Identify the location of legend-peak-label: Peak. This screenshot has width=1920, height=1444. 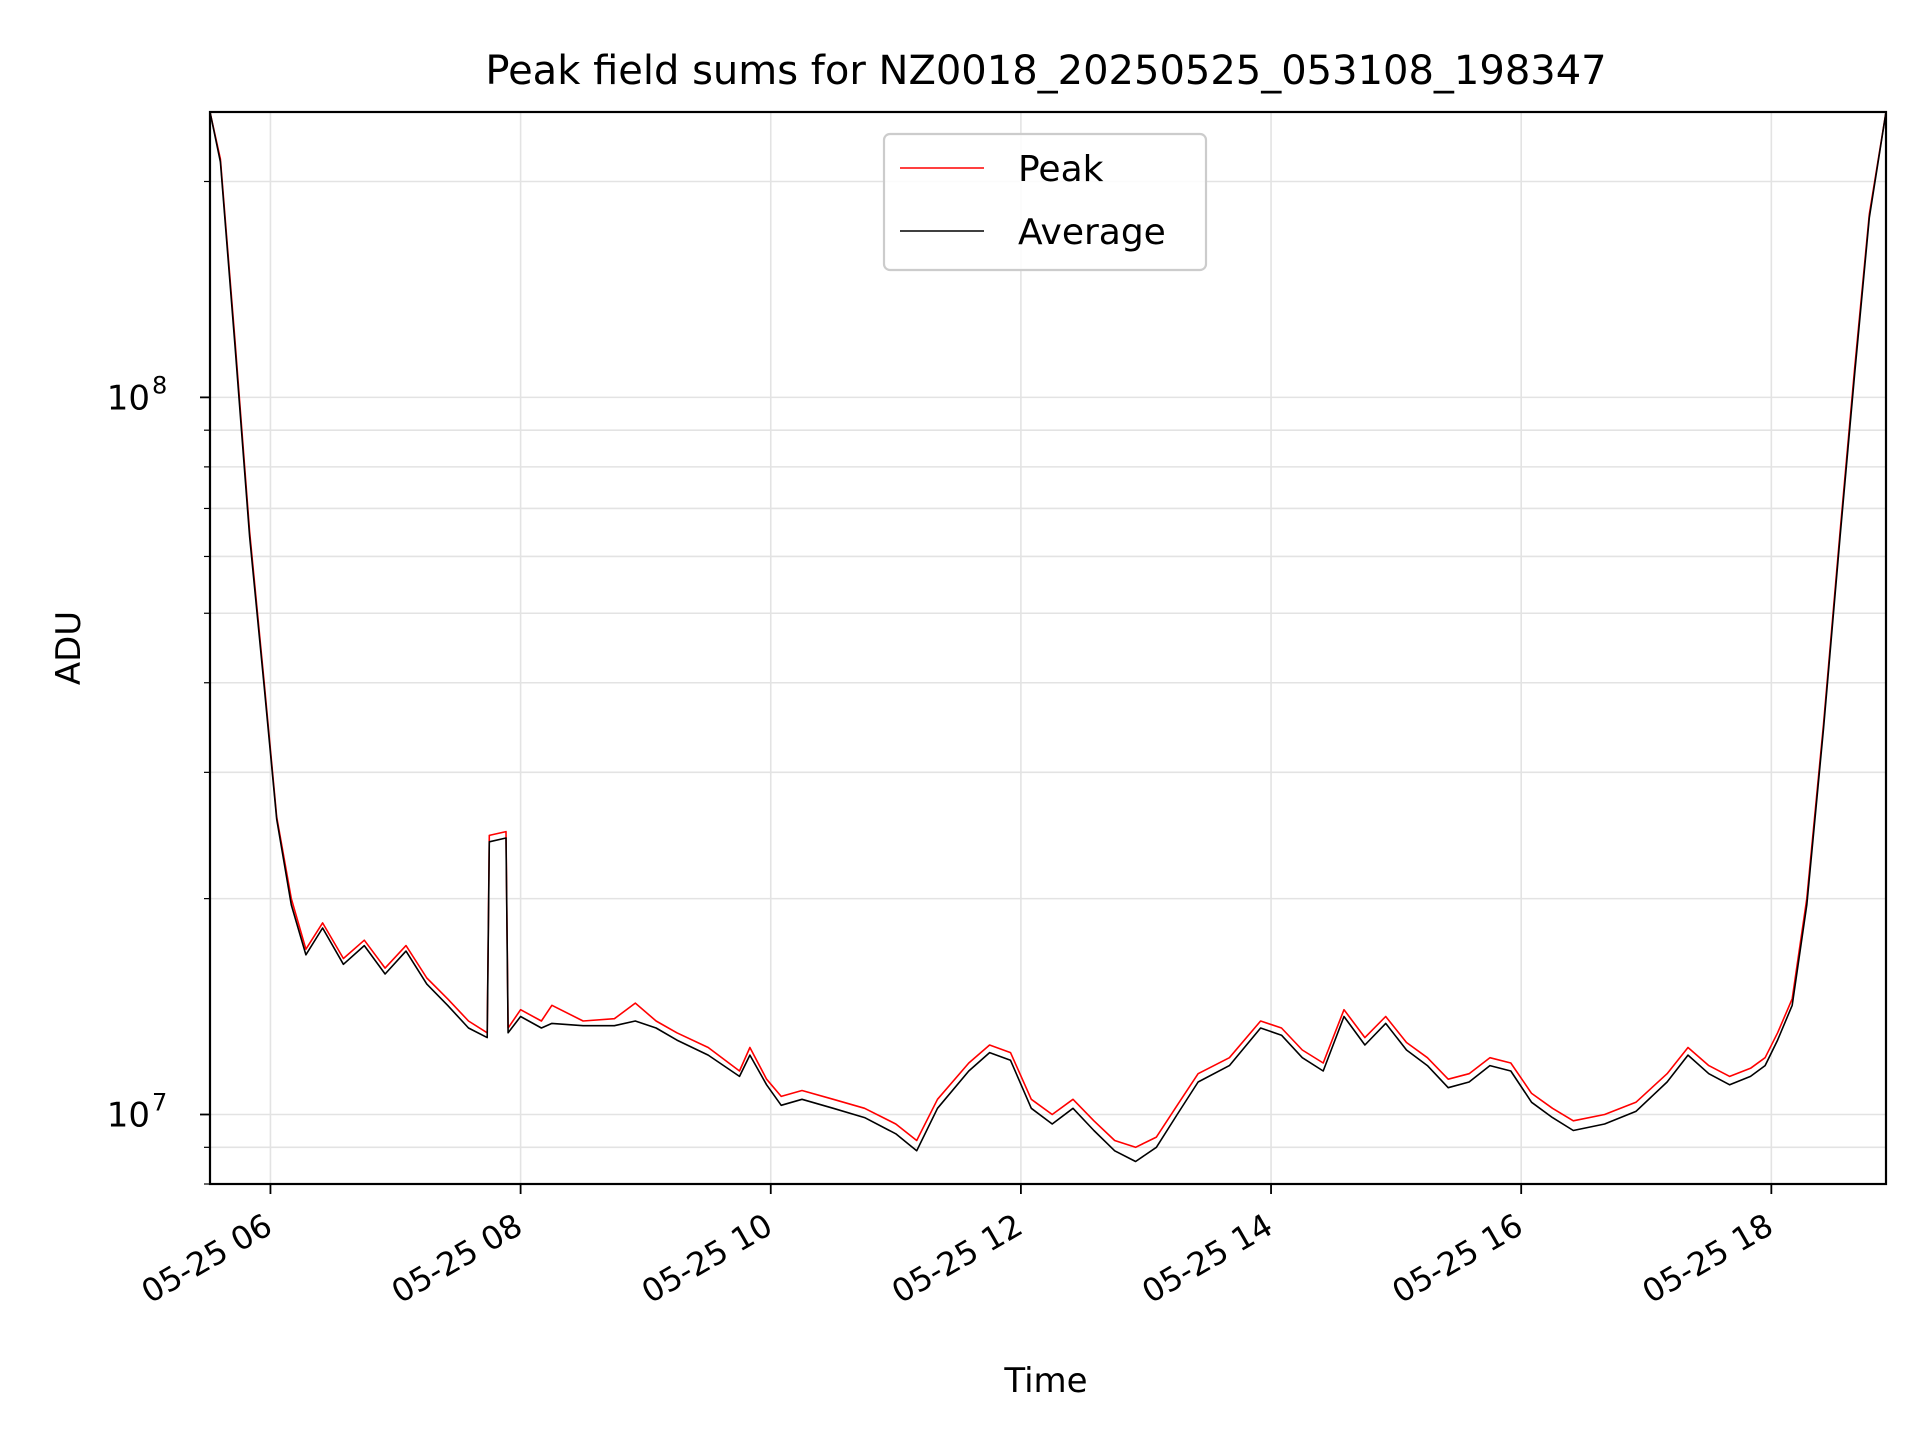
(1061, 169).